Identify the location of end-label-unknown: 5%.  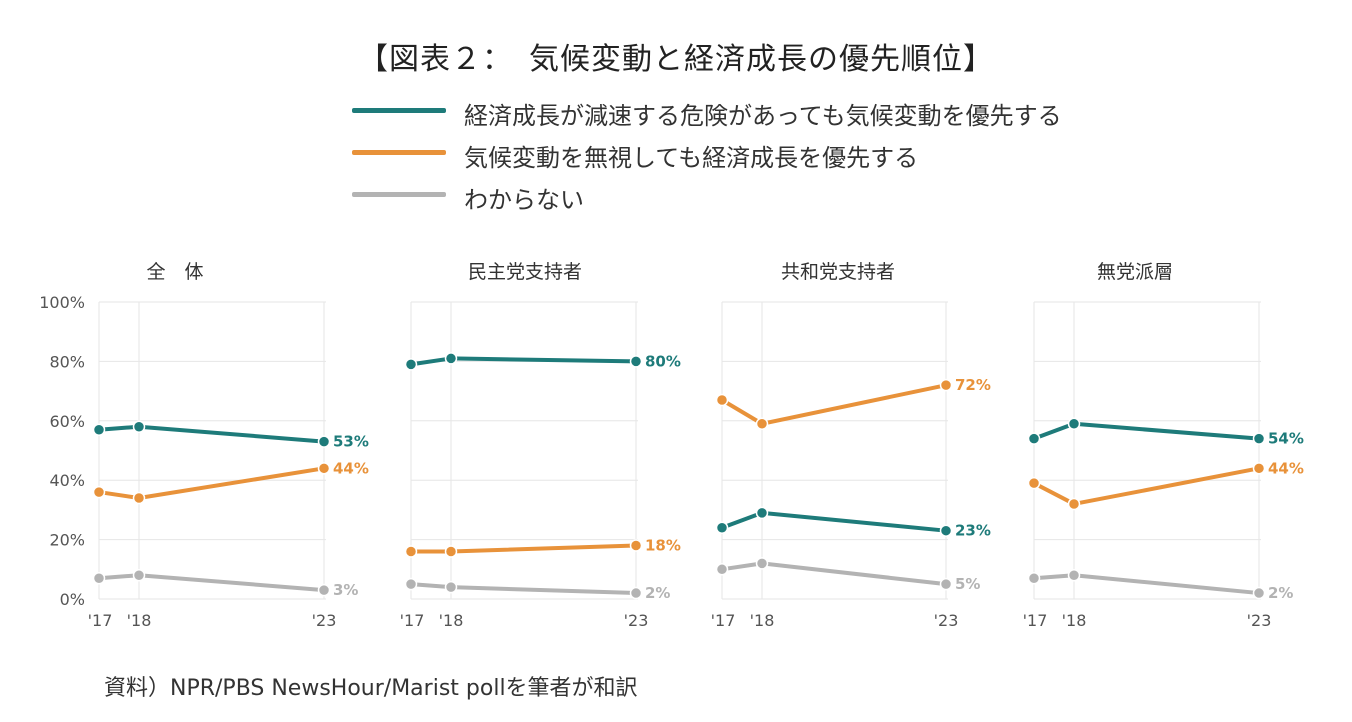
(967, 584).